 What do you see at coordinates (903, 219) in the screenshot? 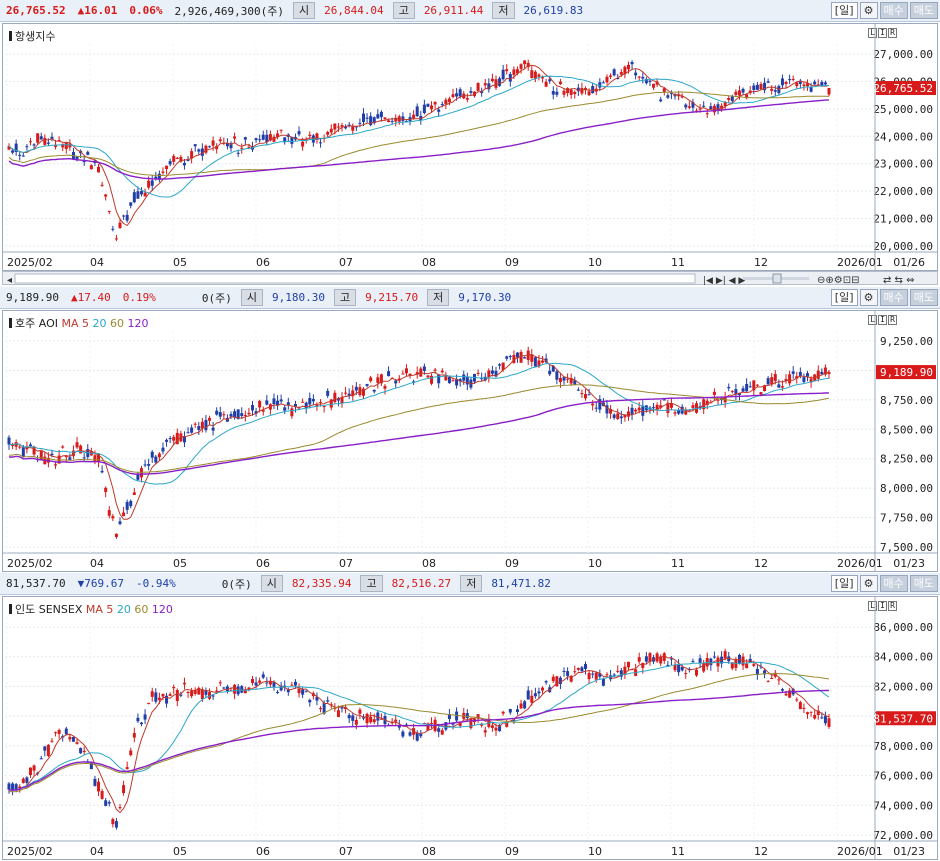
I see `y-tick-label: 21,000.00` at bounding box center [903, 219].